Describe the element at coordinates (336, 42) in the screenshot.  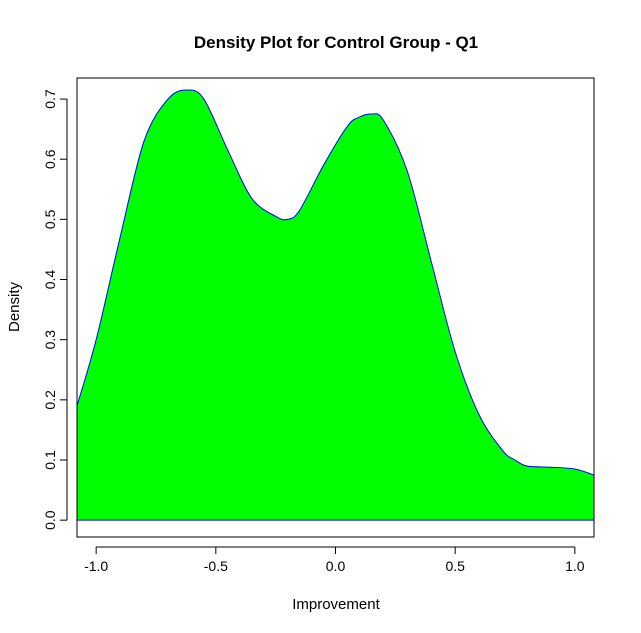
I see `chart-title: Density Plot for Control Group - Q1` at that location.